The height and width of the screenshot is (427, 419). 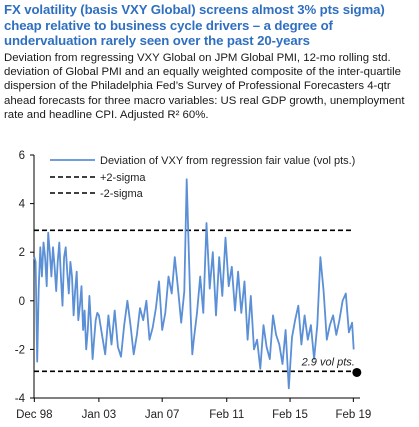 I want to click on y-tick-label: -4, so click(x=20, y=399).